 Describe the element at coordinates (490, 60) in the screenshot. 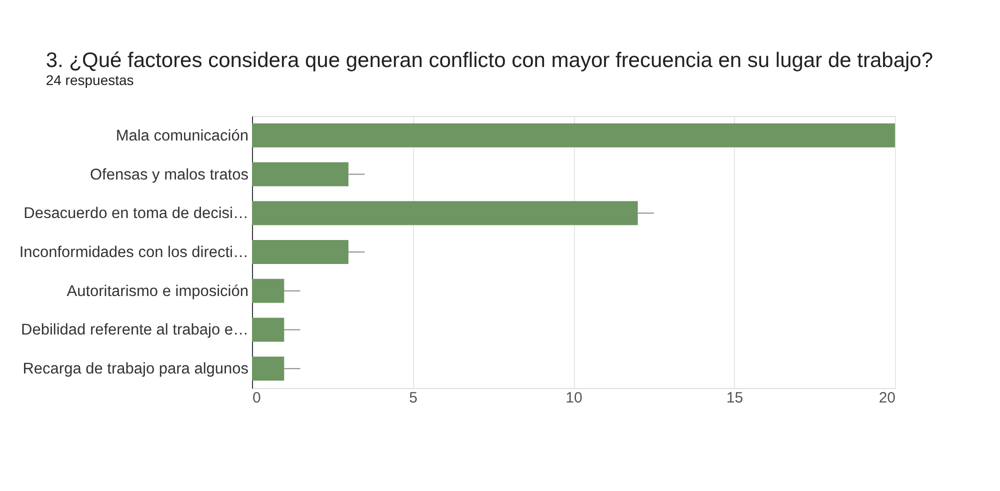

I see `chart-title: 3. ¿Qué factores considera que generan conflicto con mayor frecuencia en su lugar de trabajo?` at that location.